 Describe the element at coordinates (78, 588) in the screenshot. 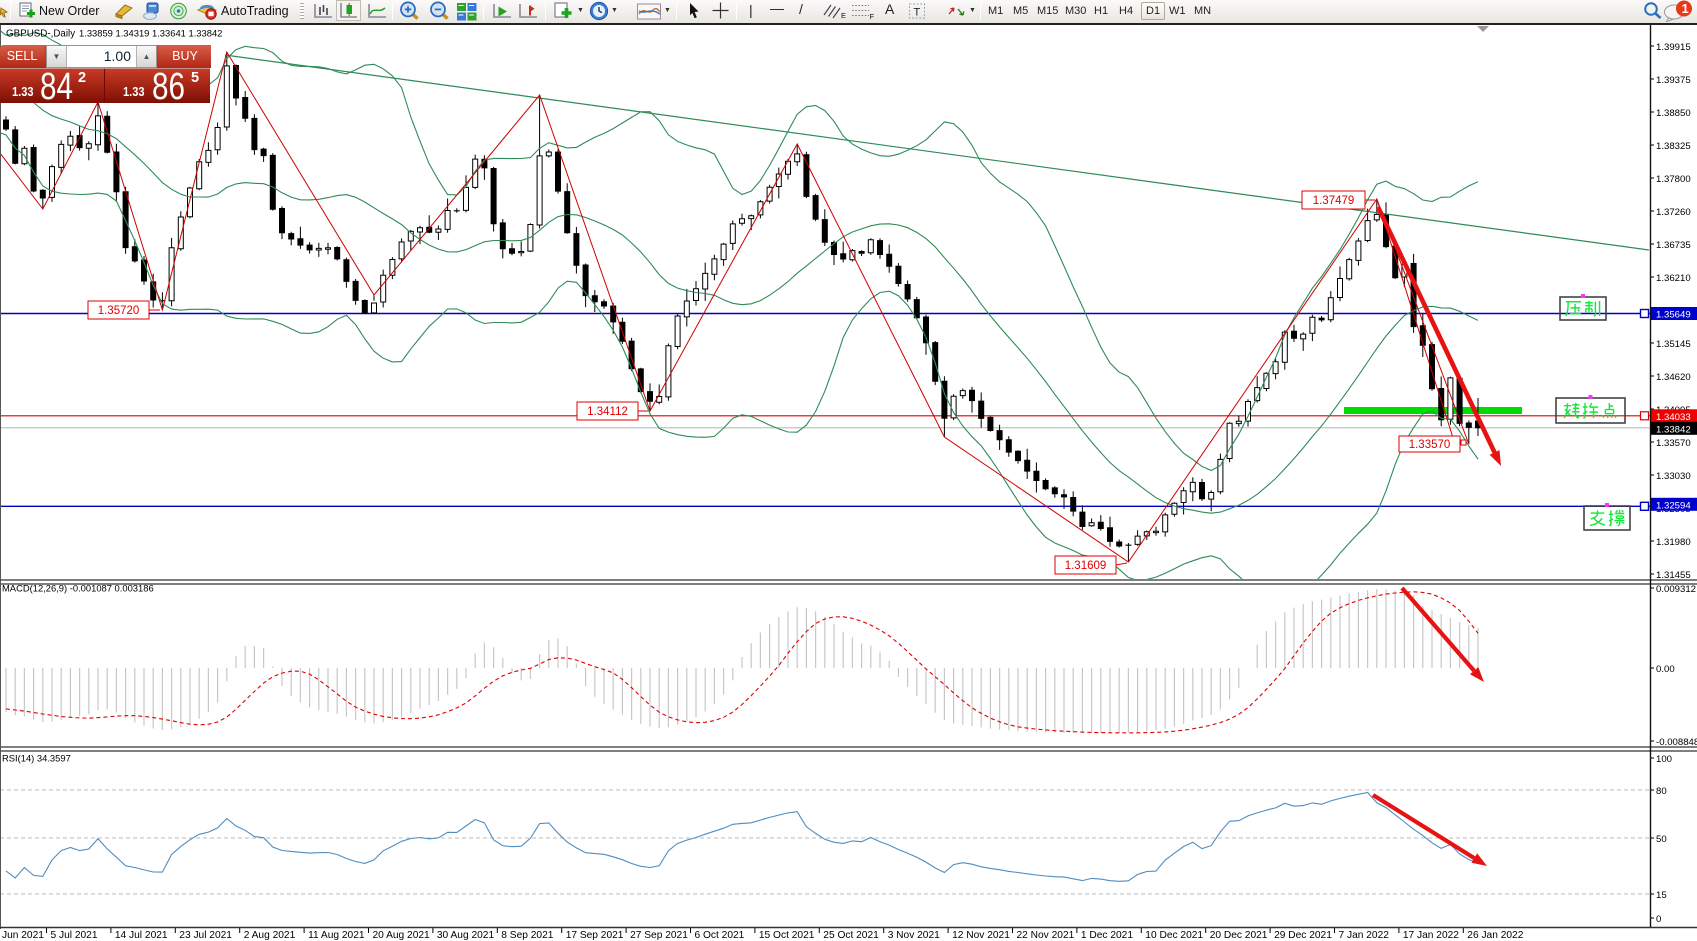

I see `svg-text:MACD(12,26,9) -0.001087 0.0031: MACD(12,26,9) -0.001087 0.003186` at that location.